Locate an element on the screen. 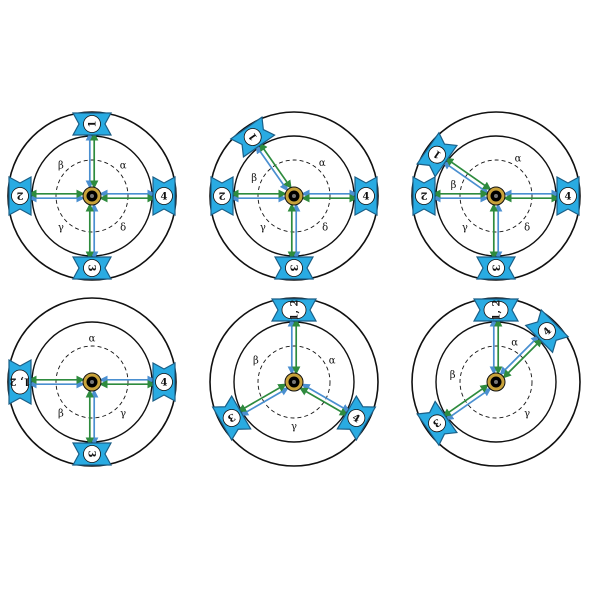 This screenshot has height=600, width=600. panel-f: α β γ 1, 2 3 4 is located at coordinates (496, 382).